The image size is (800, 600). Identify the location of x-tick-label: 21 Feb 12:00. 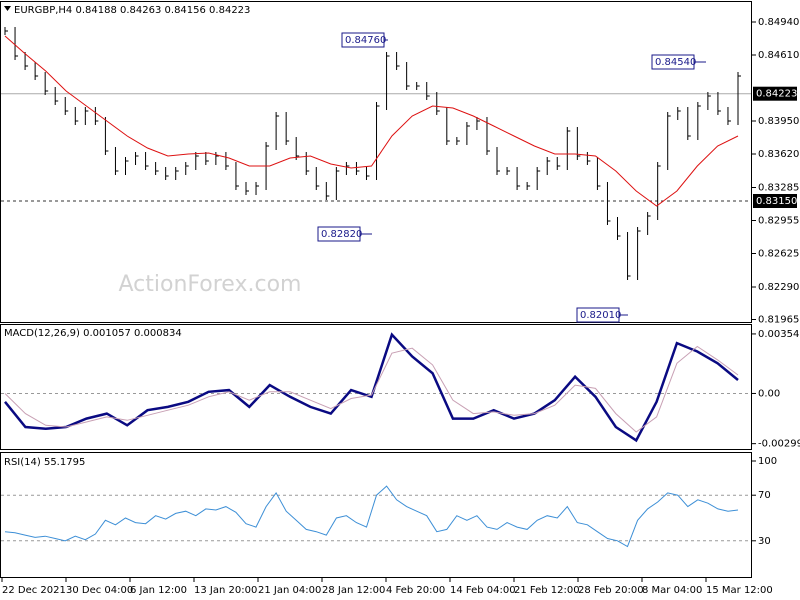
(547, 590).